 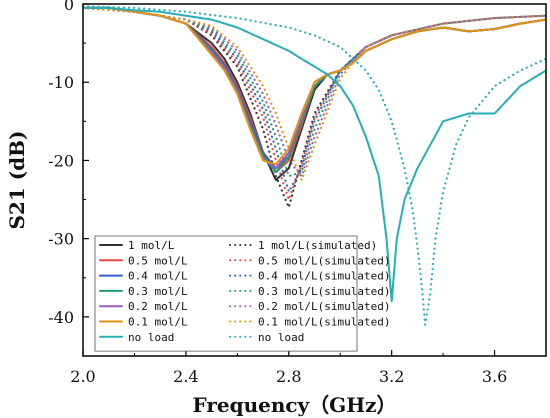 I want to click on legend-box, so click(x=226, y=293).